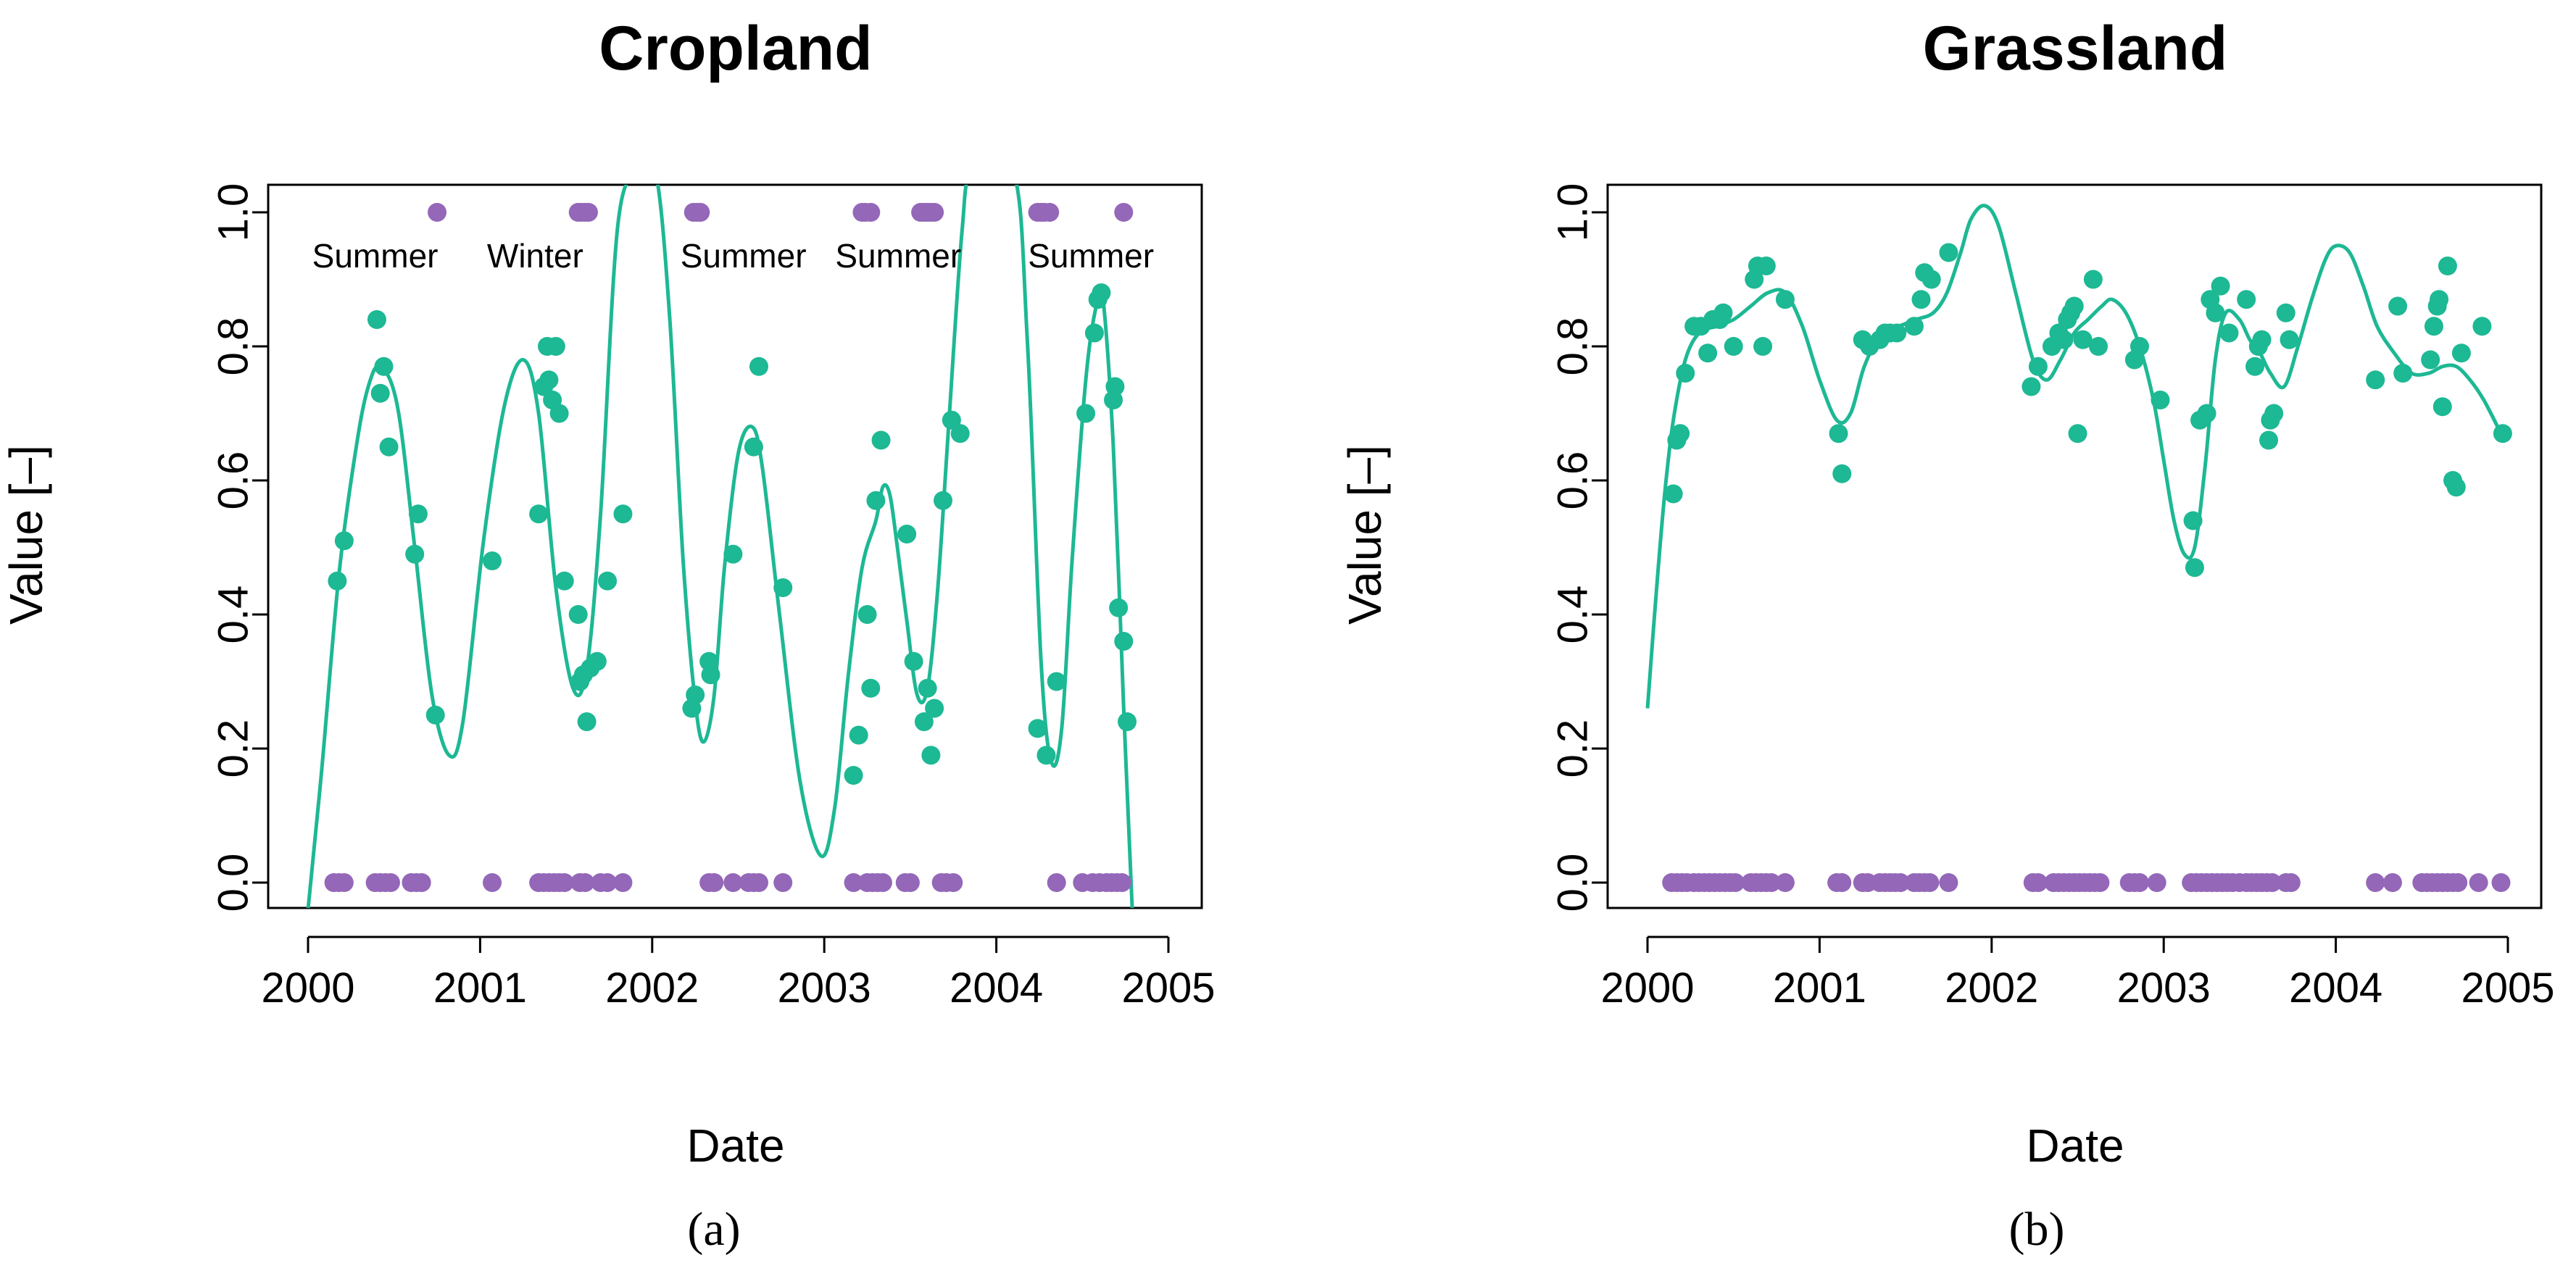 This screenshot has height=1271, width=2576. What do you see at coordinates (2077, 973) in the screenshot?
I see `x-axis: 2000 2001 2002 2003 2004 2005` at bounding box center [2077, 973].